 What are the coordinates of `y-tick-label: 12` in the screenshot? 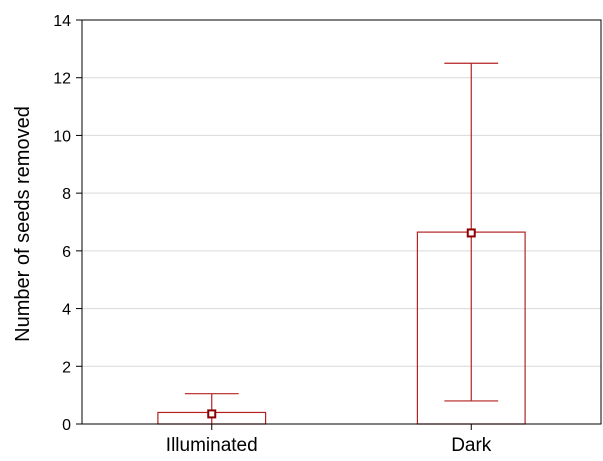 It's located at (62, 79).